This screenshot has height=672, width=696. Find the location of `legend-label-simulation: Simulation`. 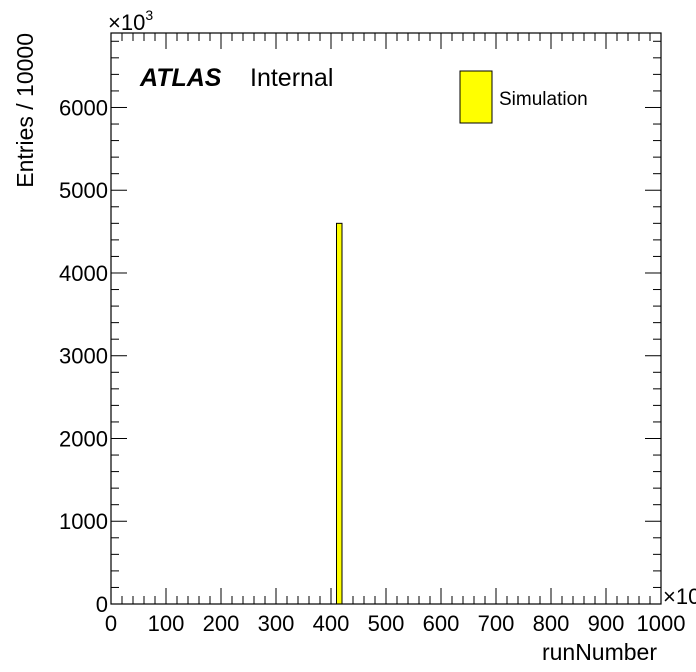

legend-label-simulation: Simulation is located at coordinates (543, 99).